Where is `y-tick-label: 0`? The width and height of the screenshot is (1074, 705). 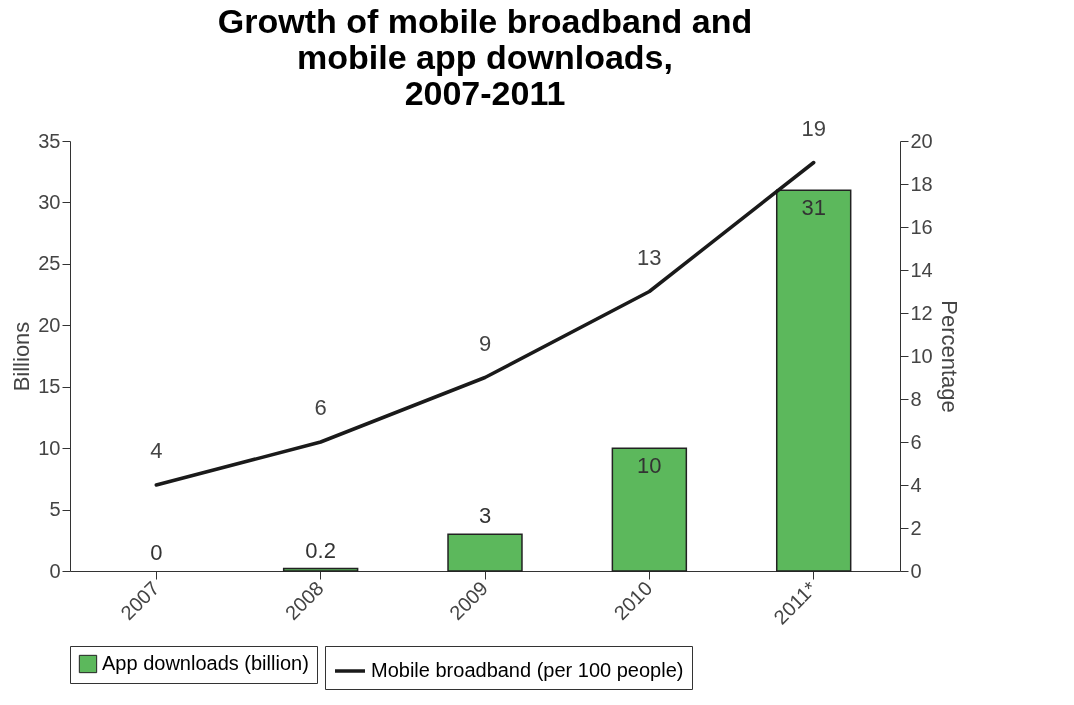
y-tick-label: 0 is located at coordinates (55, 570).